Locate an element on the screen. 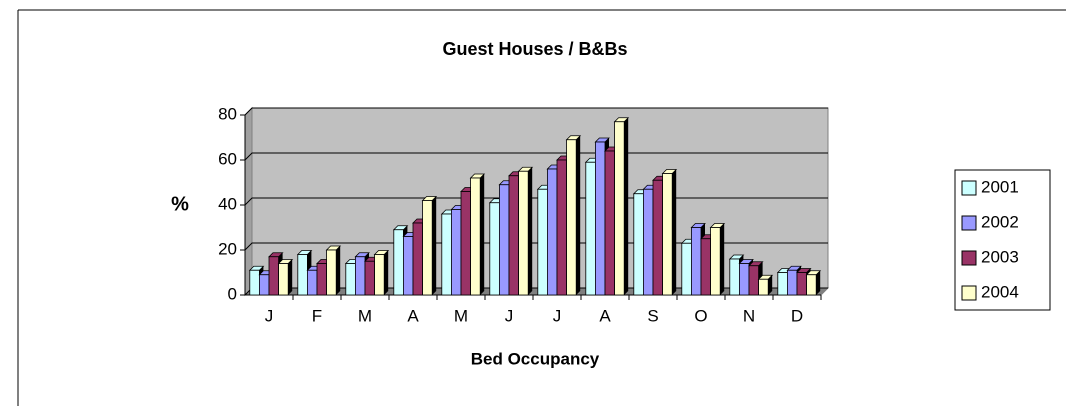 Image resolution: width=1066 pixels, height=411 pixels. legend-label: 2001 is located at coordinates (1000, 186).